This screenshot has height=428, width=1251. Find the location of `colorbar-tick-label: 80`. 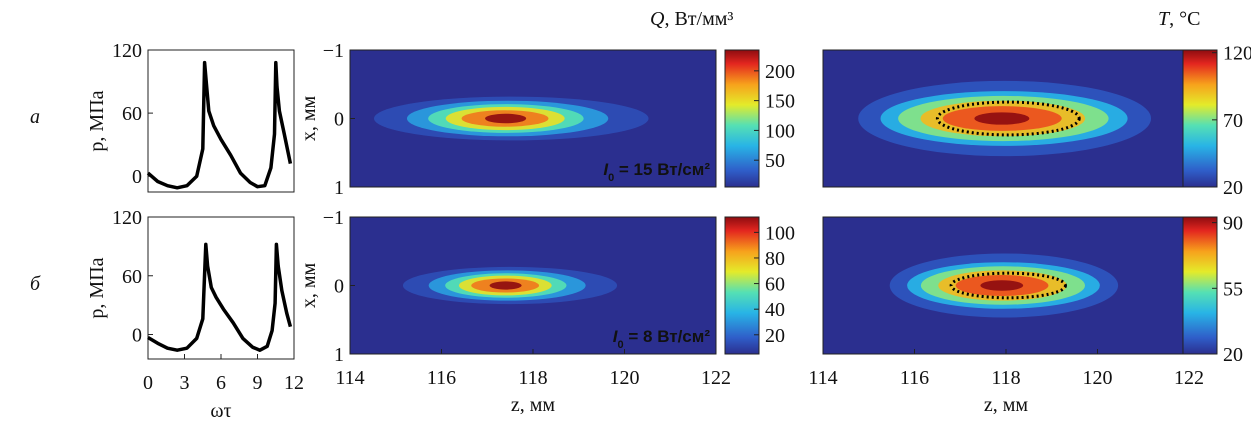

colorbar-tick-label: 80 is located at coordinates (775, 259).